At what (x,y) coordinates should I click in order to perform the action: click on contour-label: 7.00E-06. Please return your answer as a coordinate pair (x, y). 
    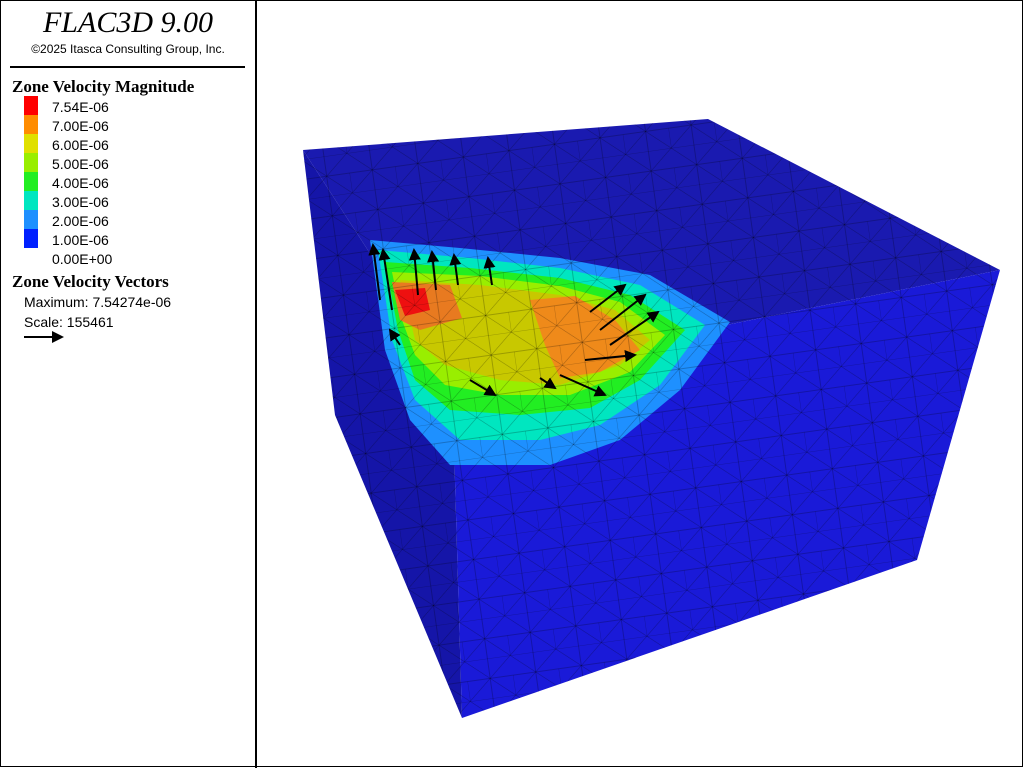
    Looking at the image, I should click on (80, 126).